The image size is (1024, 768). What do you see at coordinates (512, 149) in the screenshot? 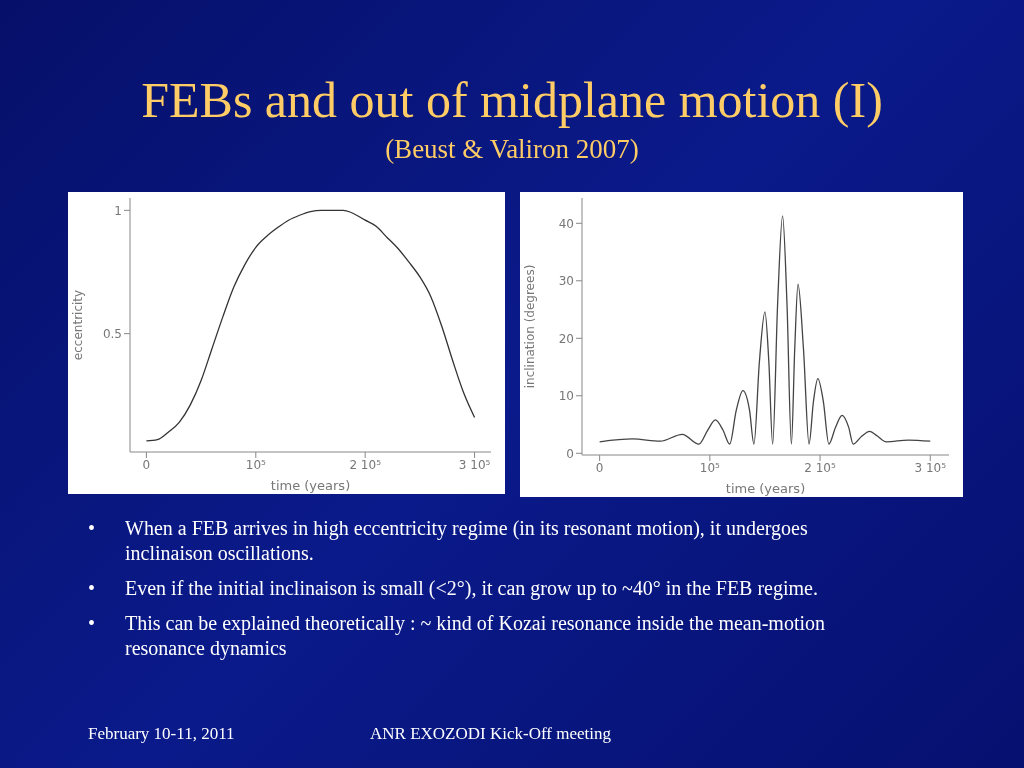
I see `text: (Beust & Valiron 2007)` at bounding box center [512, 149].